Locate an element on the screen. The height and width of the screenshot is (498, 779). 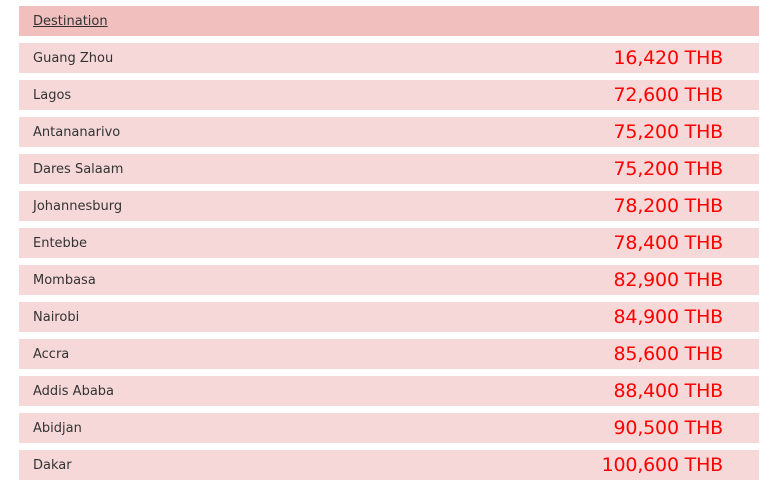
destination-name: Nairobi is located at coordinates (56, 317).